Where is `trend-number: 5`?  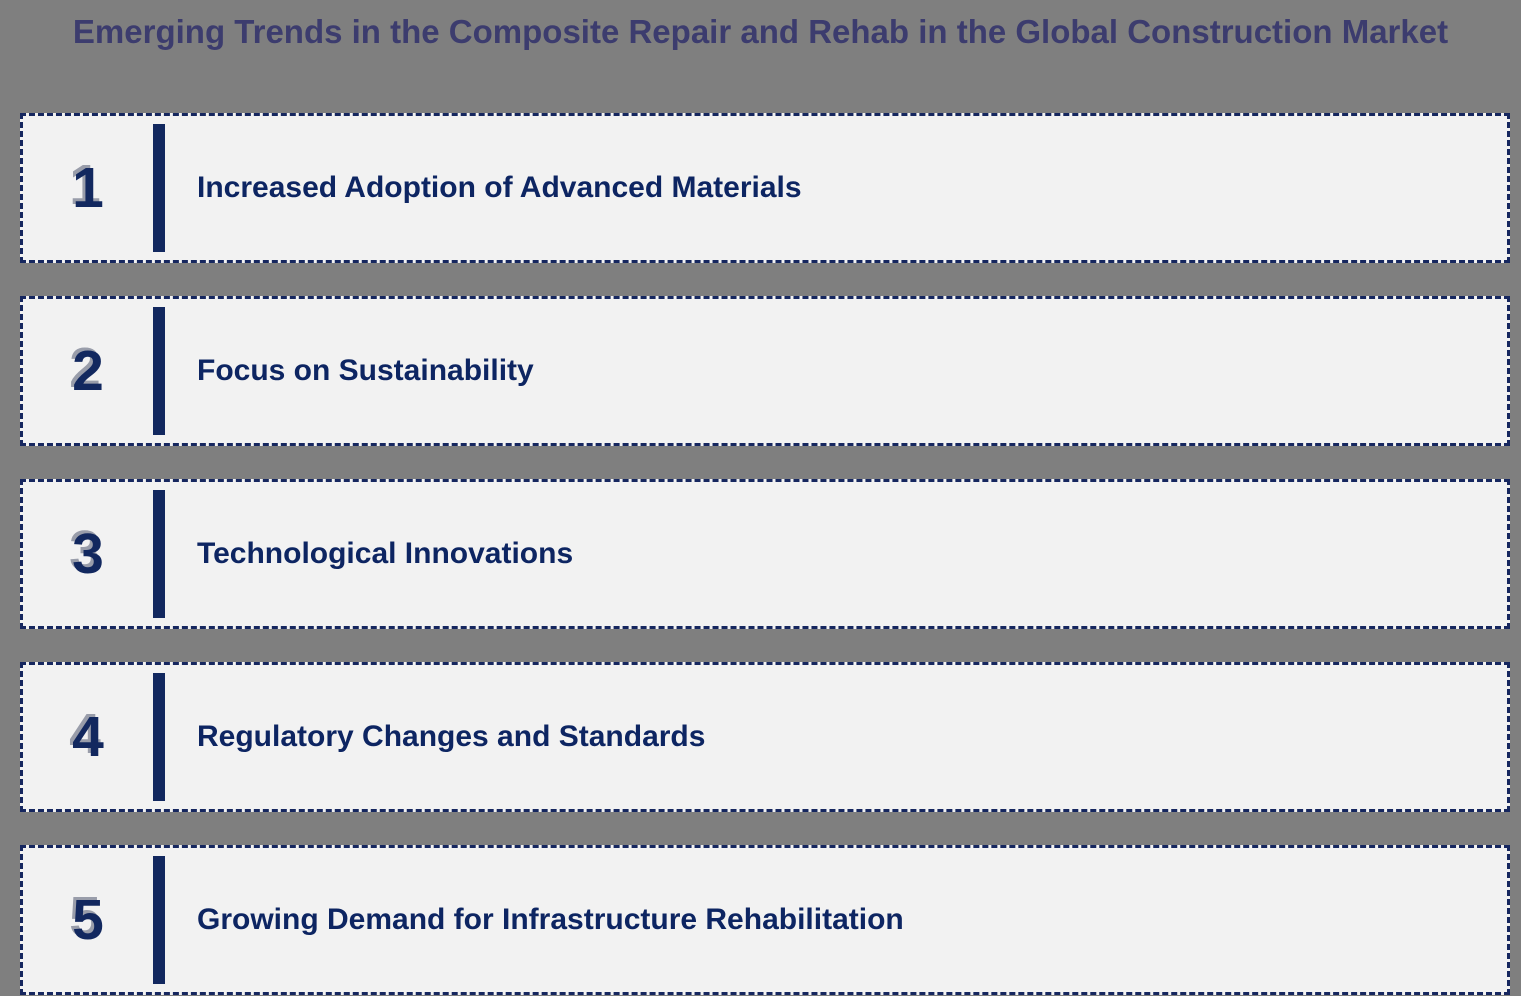
trend-number: 5 is located at coordinates (88, 919).